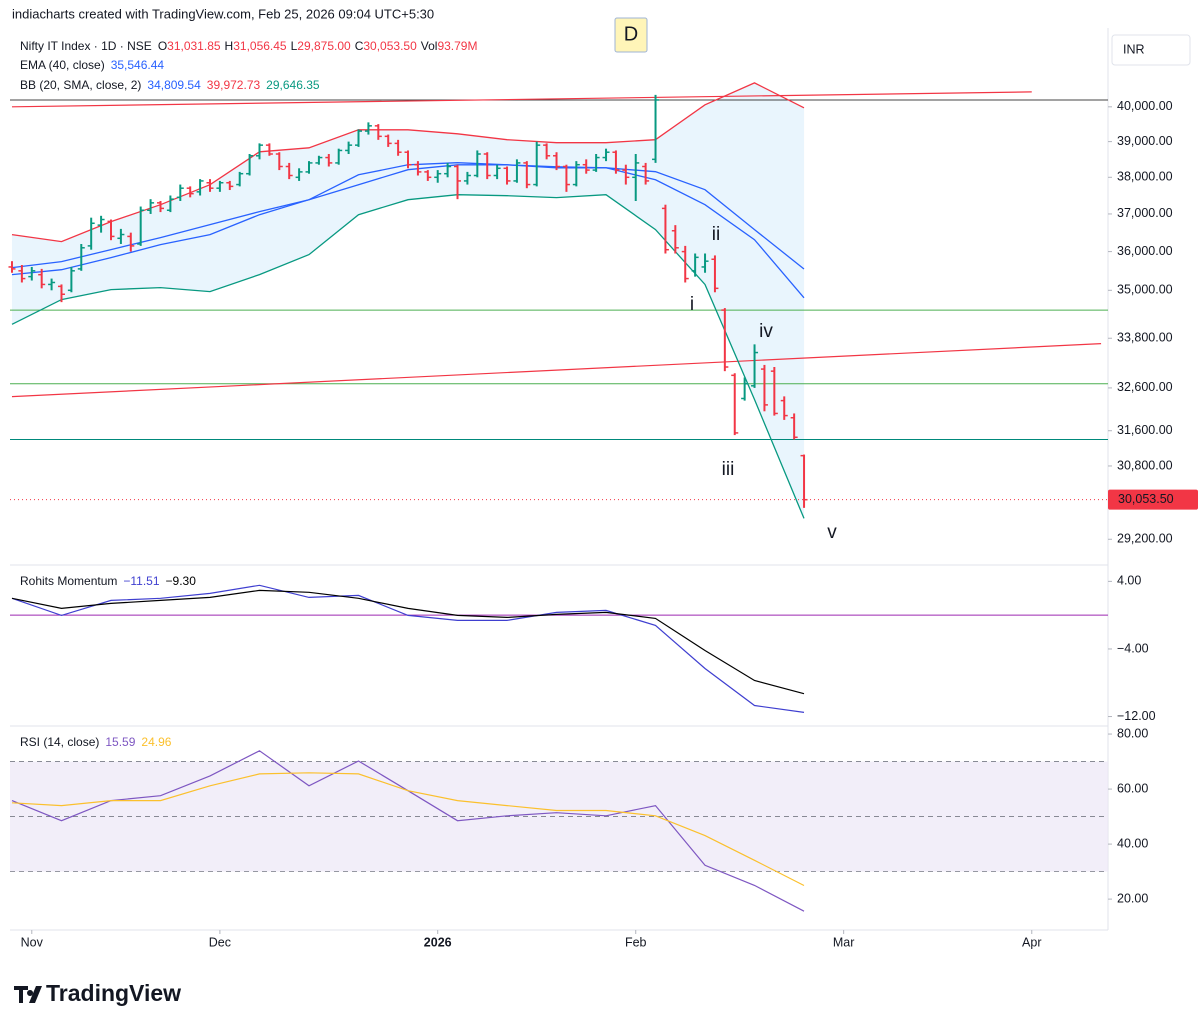  Describe the element at coordinates (120, 742) in the screenshot. I see `legend-value: 15.59` at that location.